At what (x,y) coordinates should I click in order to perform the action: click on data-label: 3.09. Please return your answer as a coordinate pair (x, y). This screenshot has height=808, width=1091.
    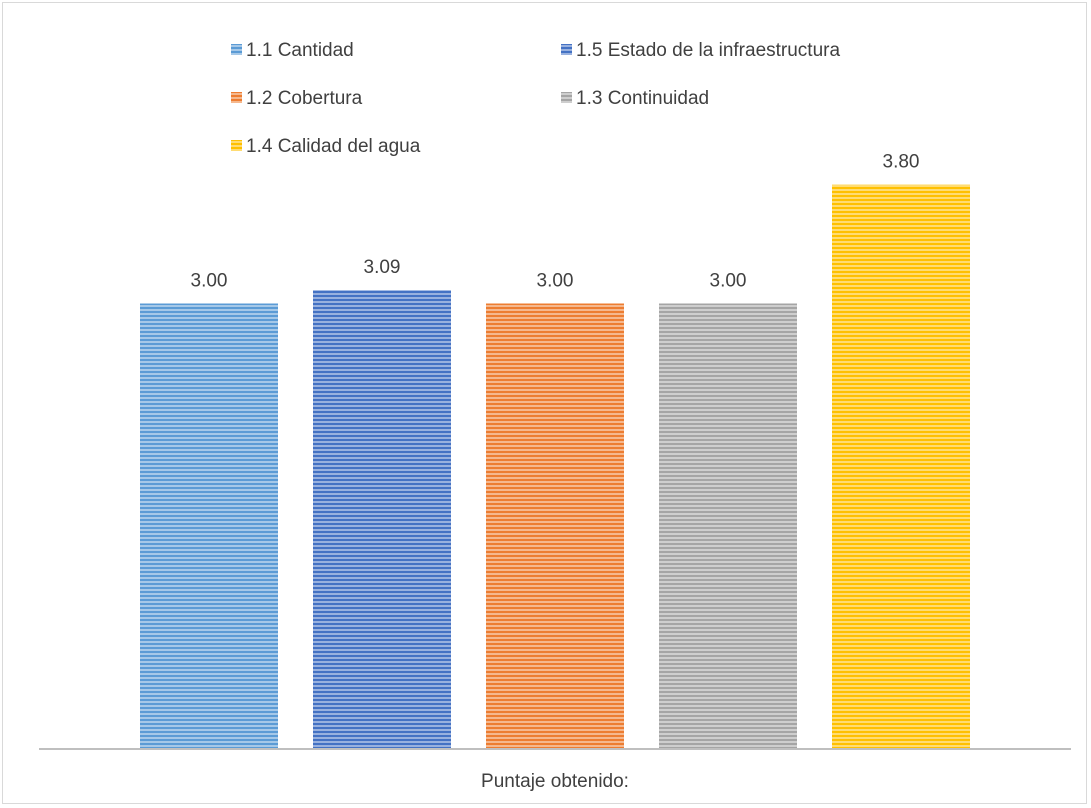
    Looking at the image, I should click on (382, 267).